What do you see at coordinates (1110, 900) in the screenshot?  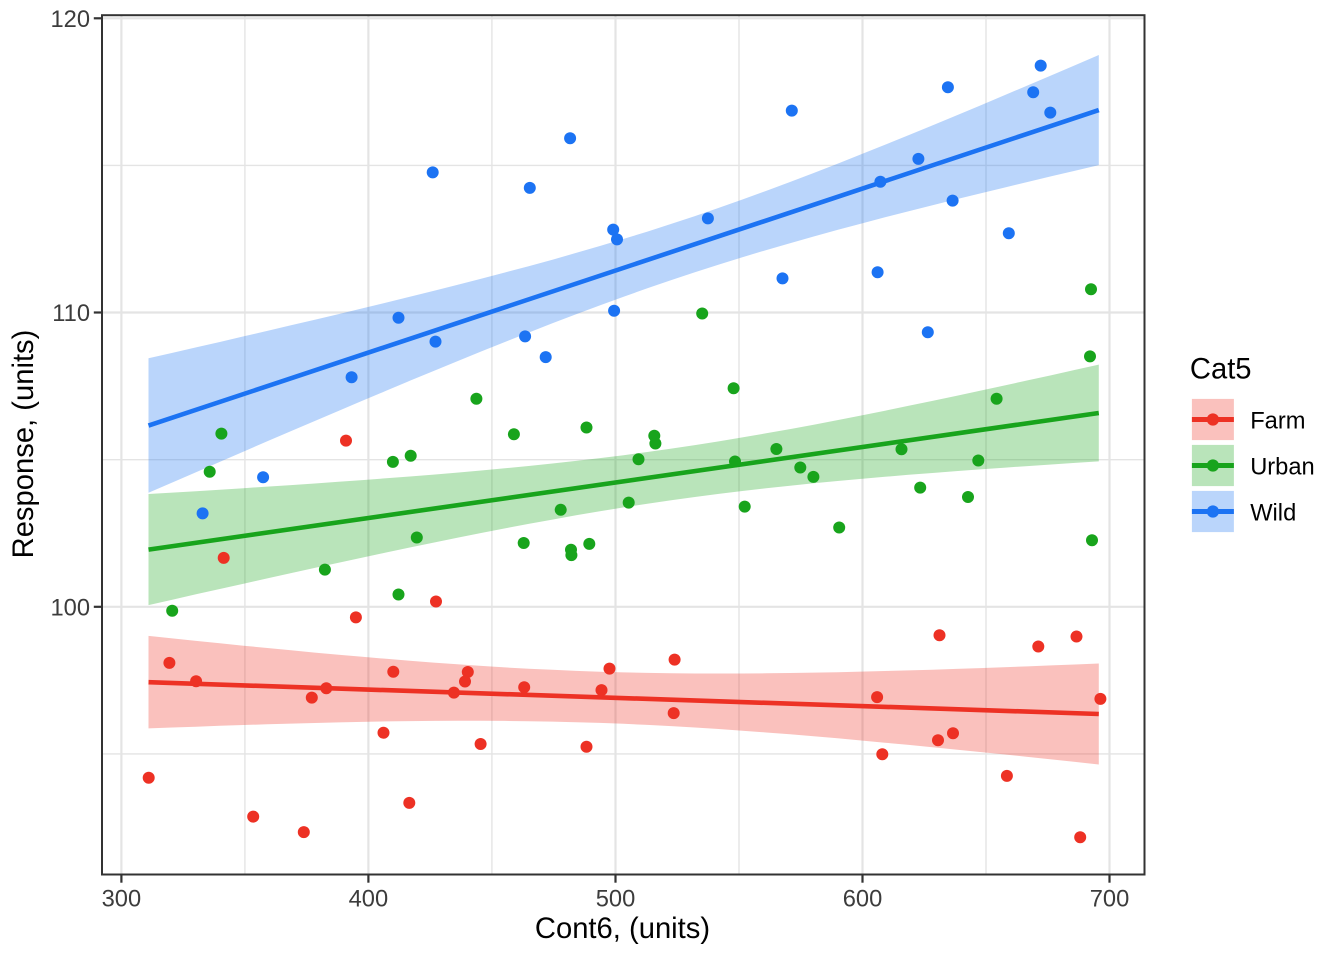 I see `svg-text: 700` at bounding box center [1110, 900].